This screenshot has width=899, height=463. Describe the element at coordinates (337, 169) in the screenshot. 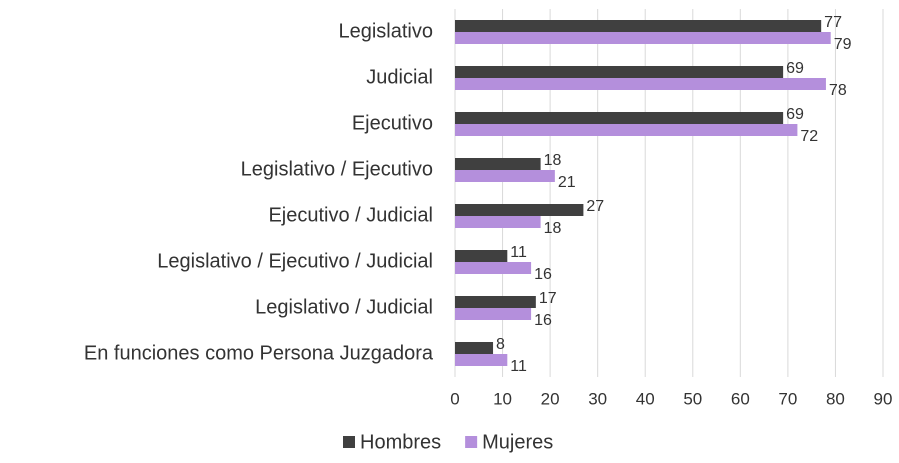

I see `y-tick-label: Legislativo / Ejecutivo` at that location.